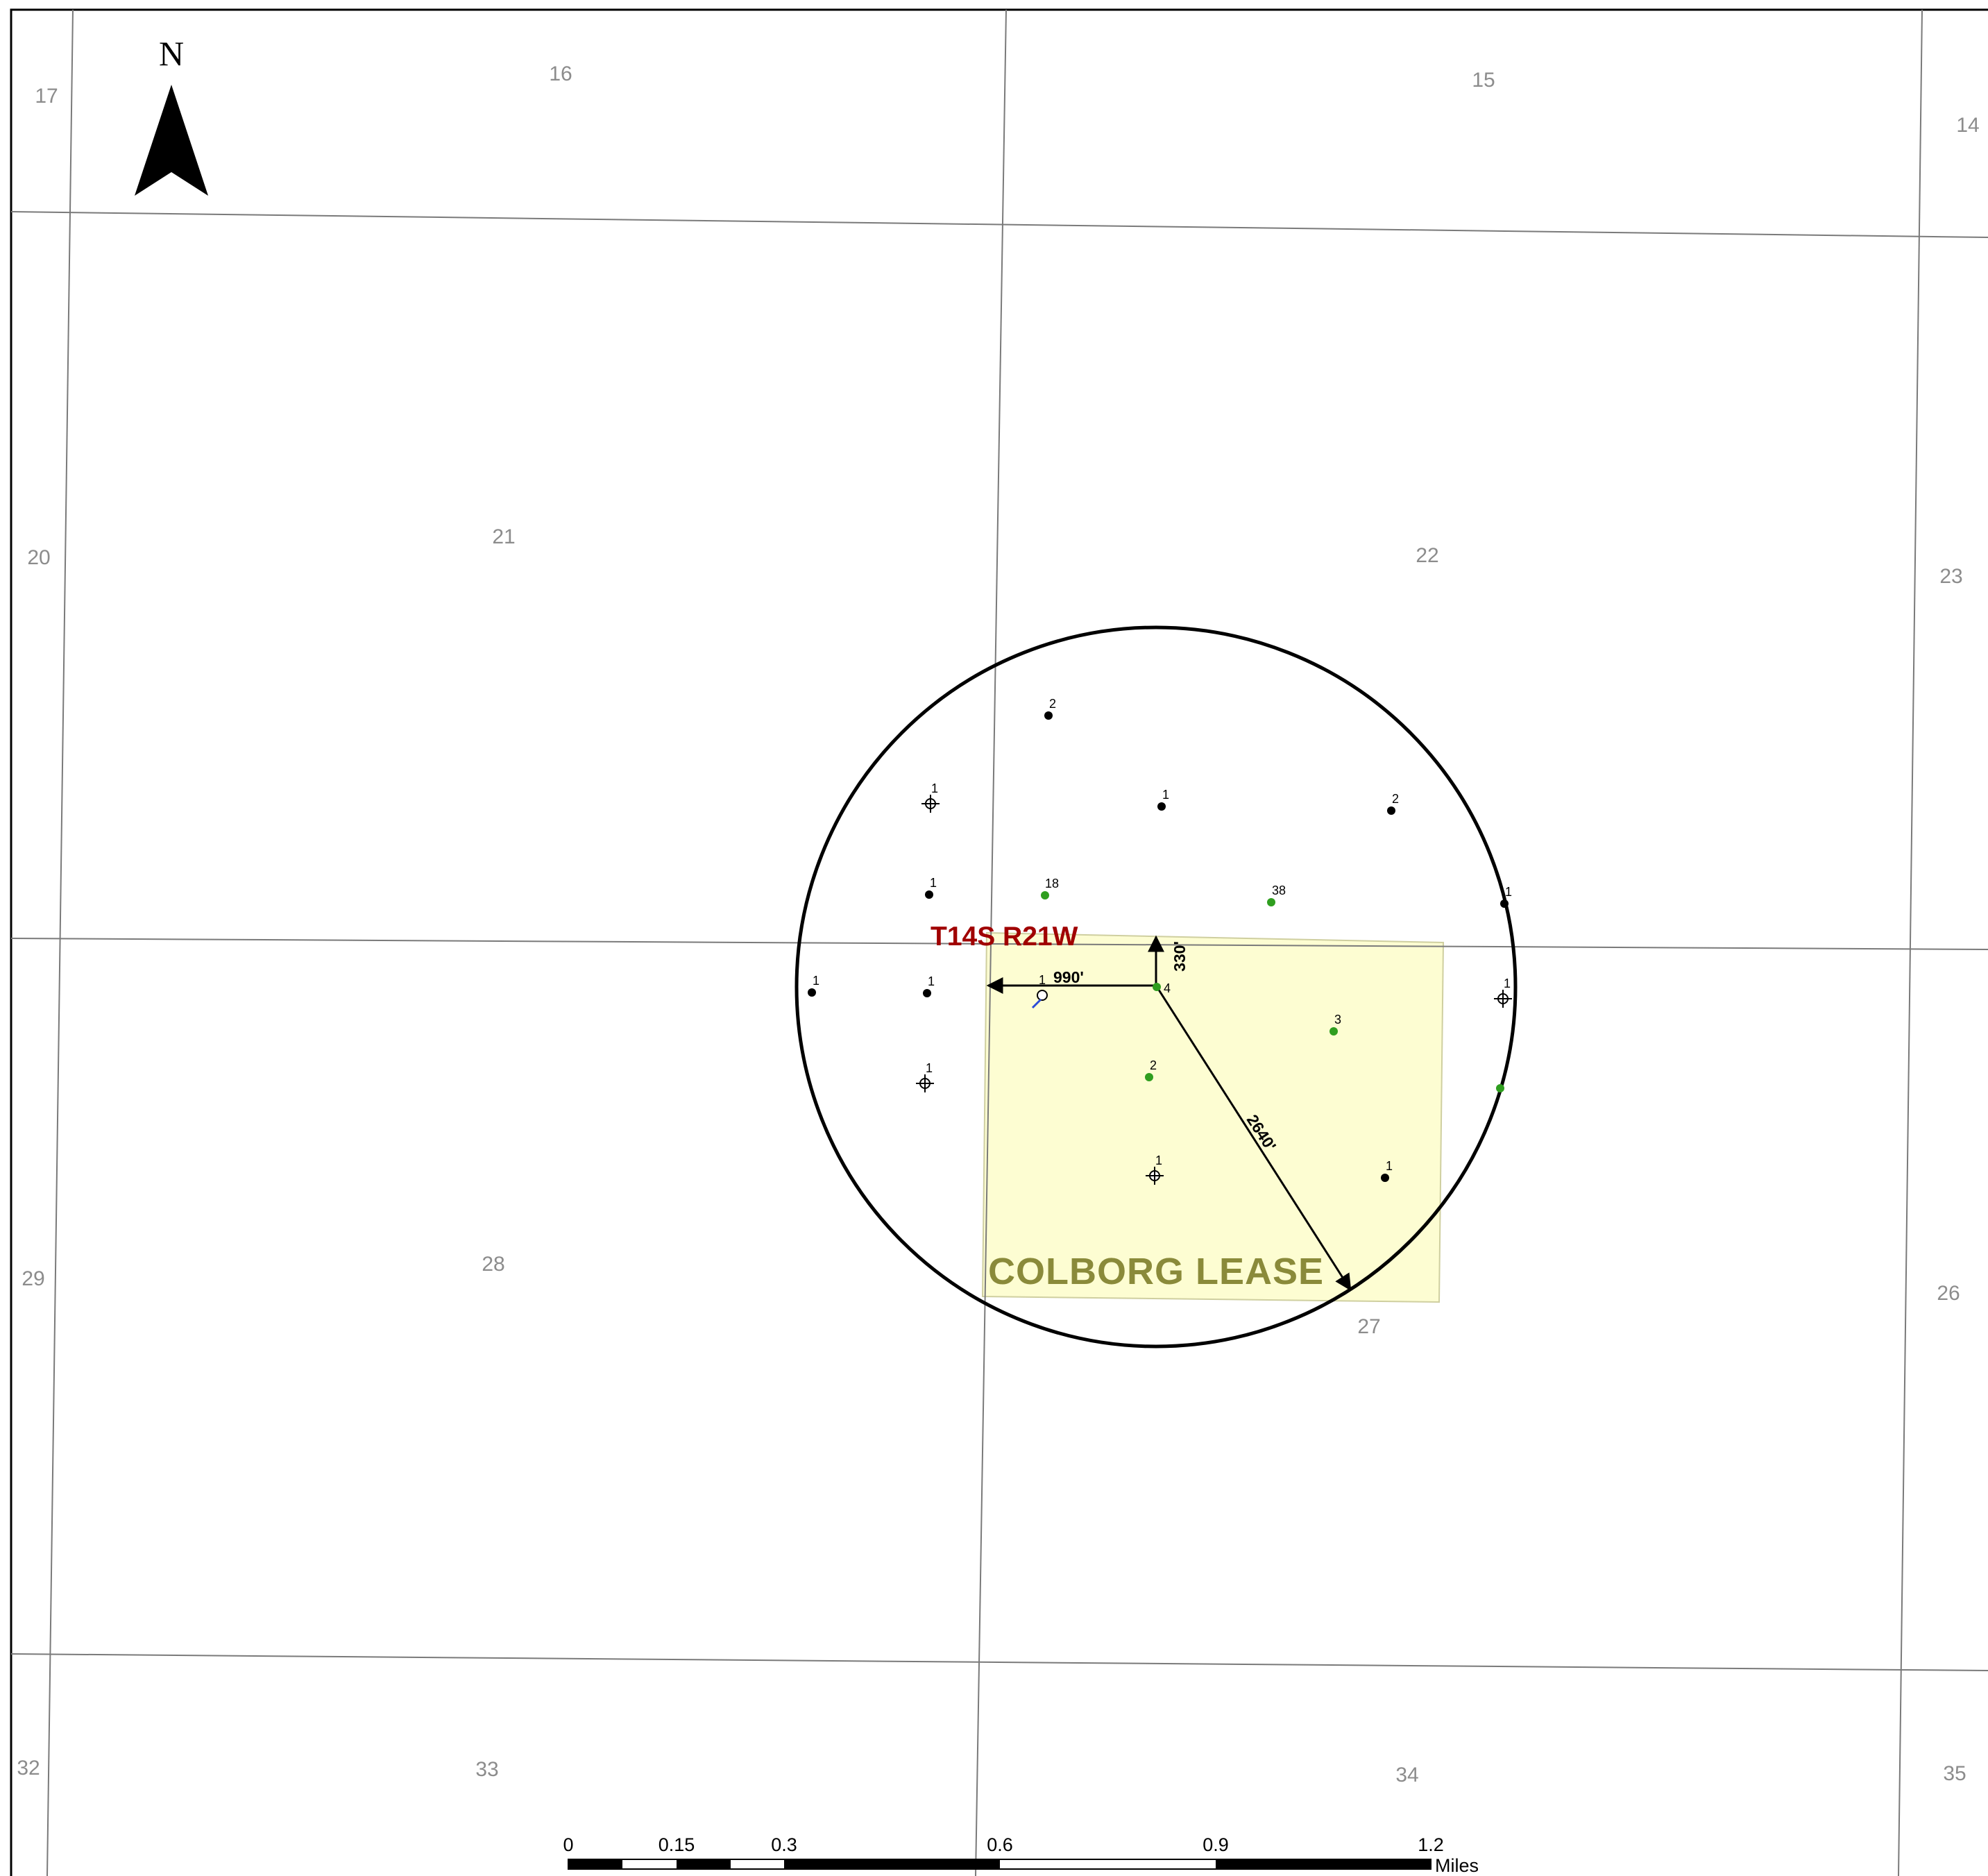 This screenshot has height=1876, width=1988. I want to click on section-label-28: 28, so click(493, 1264).